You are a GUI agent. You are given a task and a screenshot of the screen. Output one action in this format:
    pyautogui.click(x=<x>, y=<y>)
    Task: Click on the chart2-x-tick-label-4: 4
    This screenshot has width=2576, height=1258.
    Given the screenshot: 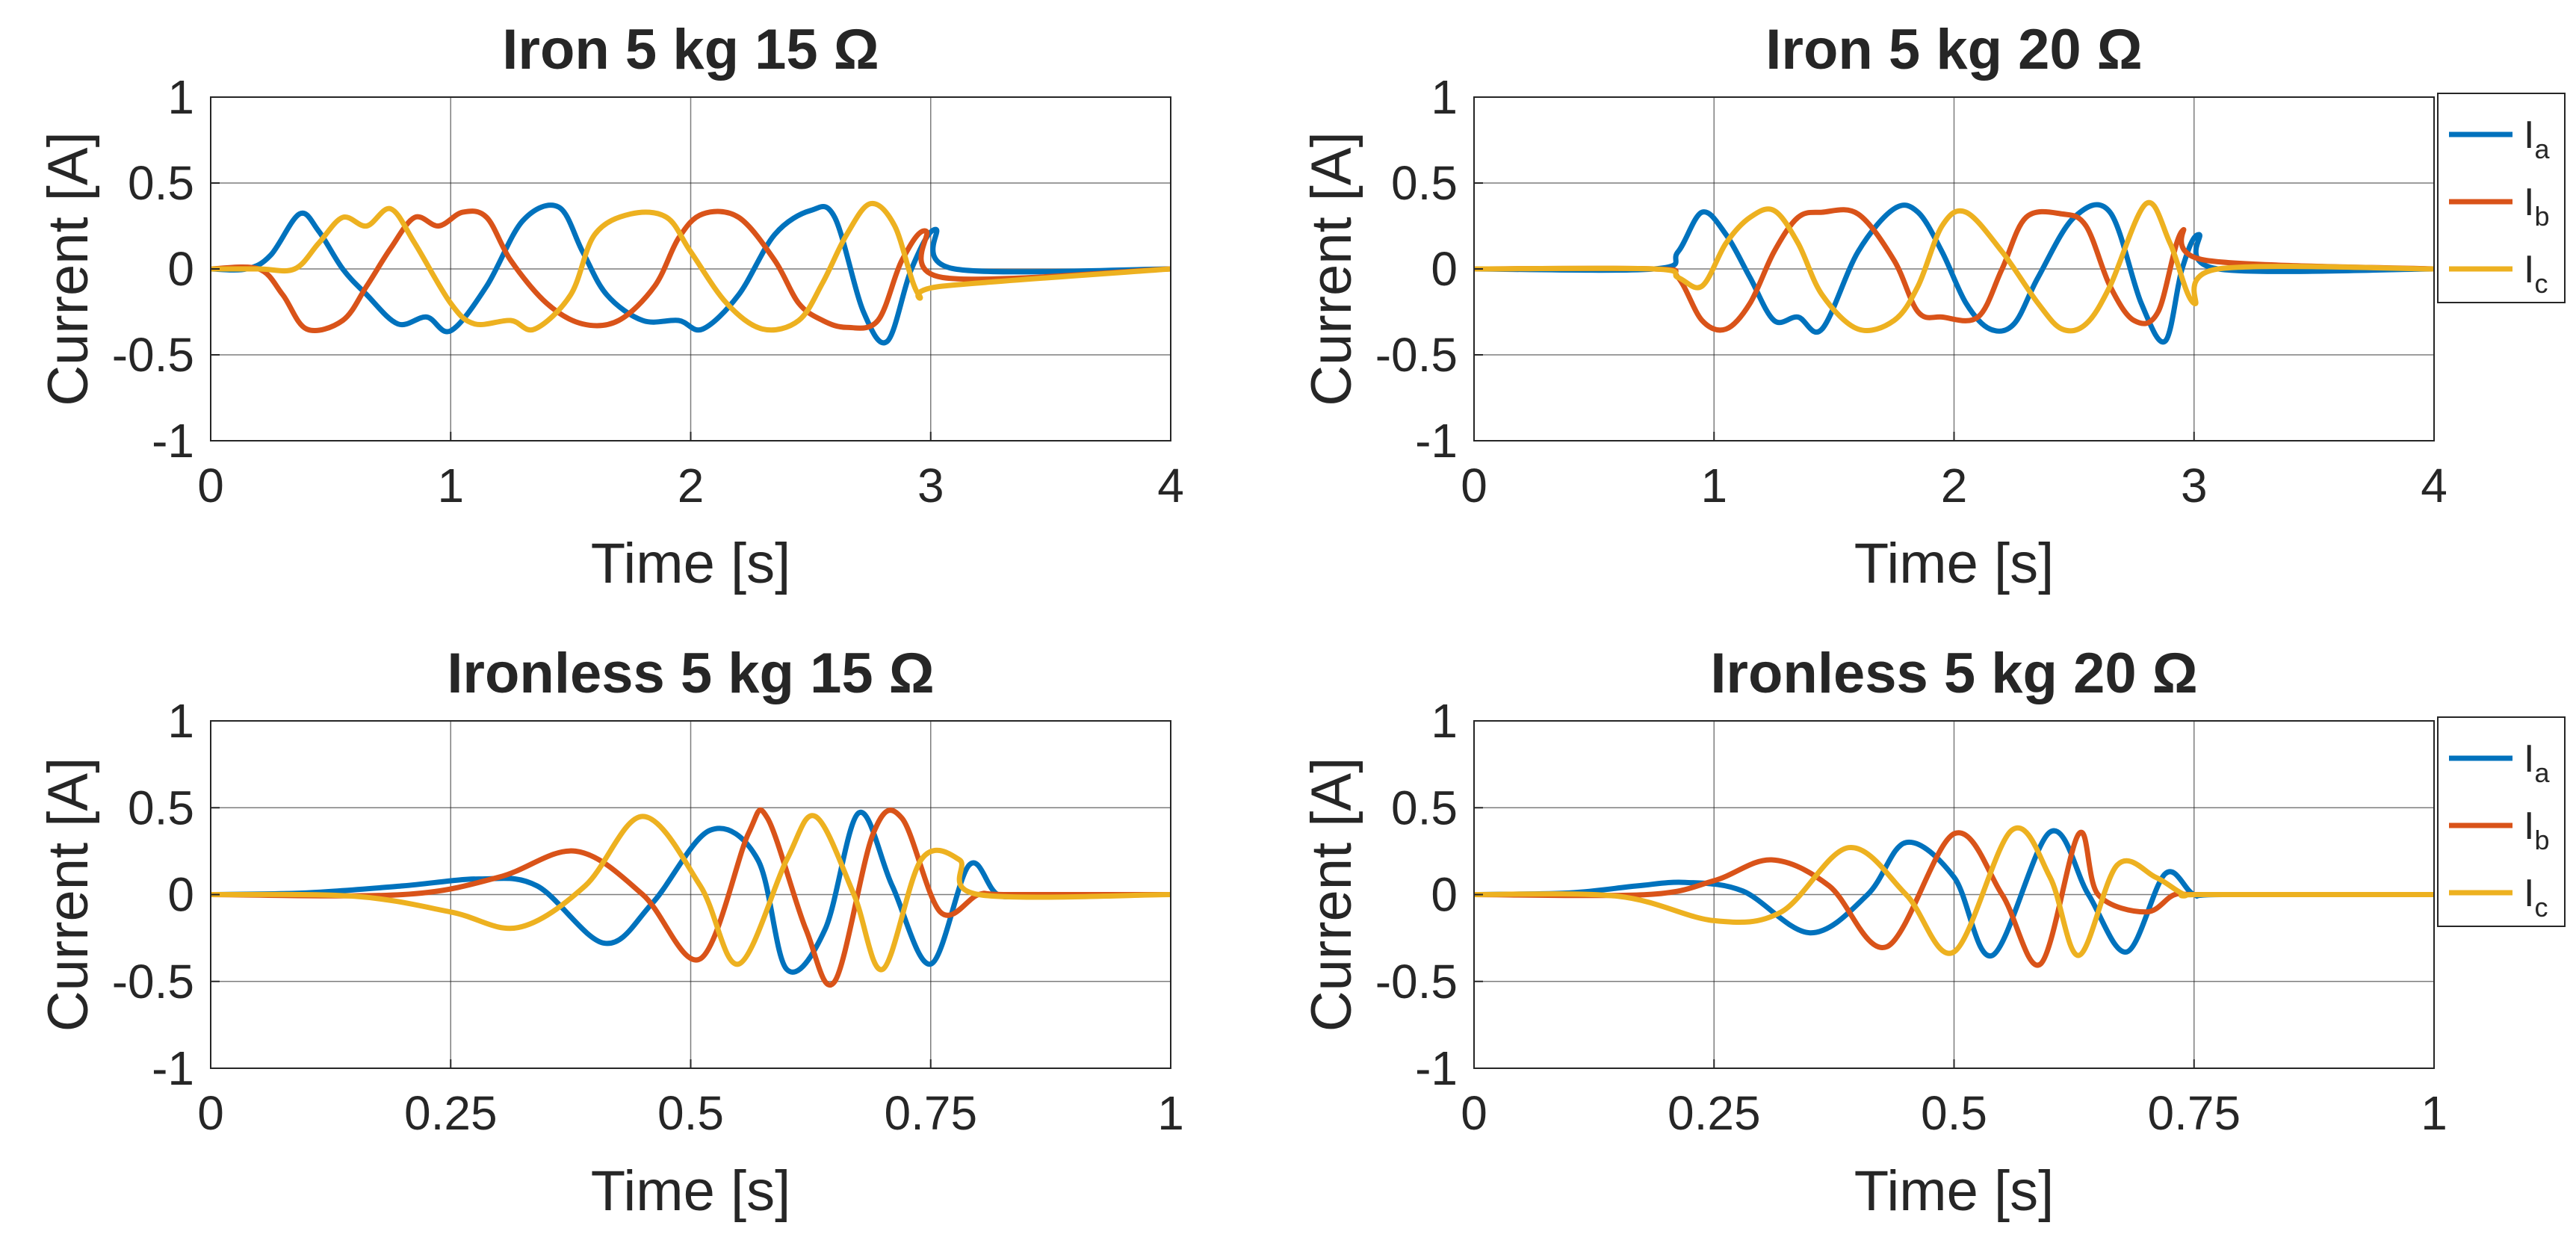 What is the action you would take?
    pyautogui.click(x=2434, y=486)
    